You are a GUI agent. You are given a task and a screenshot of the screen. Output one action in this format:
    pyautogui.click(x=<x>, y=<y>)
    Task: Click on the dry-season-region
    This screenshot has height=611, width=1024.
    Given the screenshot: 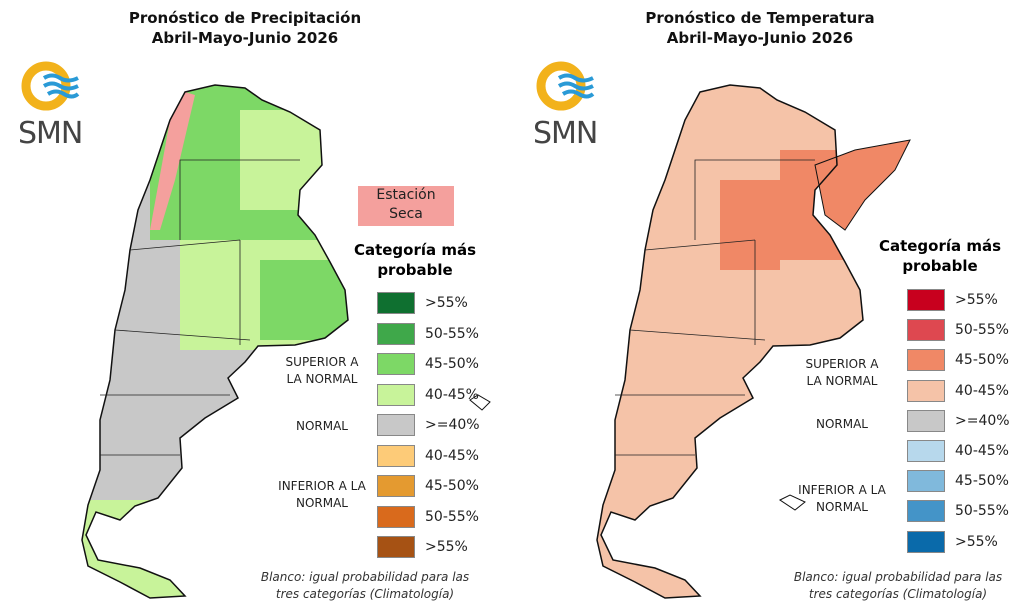 What is the action you would take?
    pyautogui.click(x=172, y=161)
    